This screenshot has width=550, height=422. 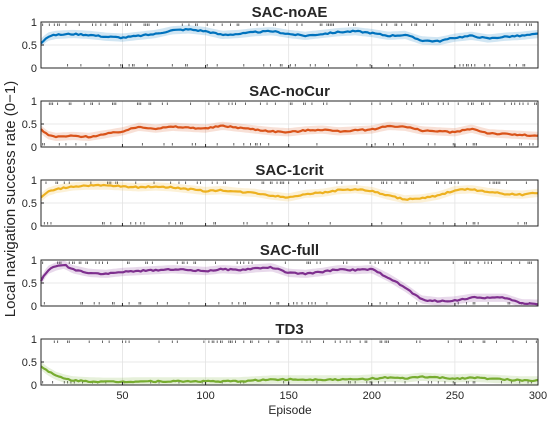 What do you see at coordinates (10, 199) in the screenshot?
I see `y-axis-label: Local navigation success rate (0−1)` at bounding box center [10, 199].